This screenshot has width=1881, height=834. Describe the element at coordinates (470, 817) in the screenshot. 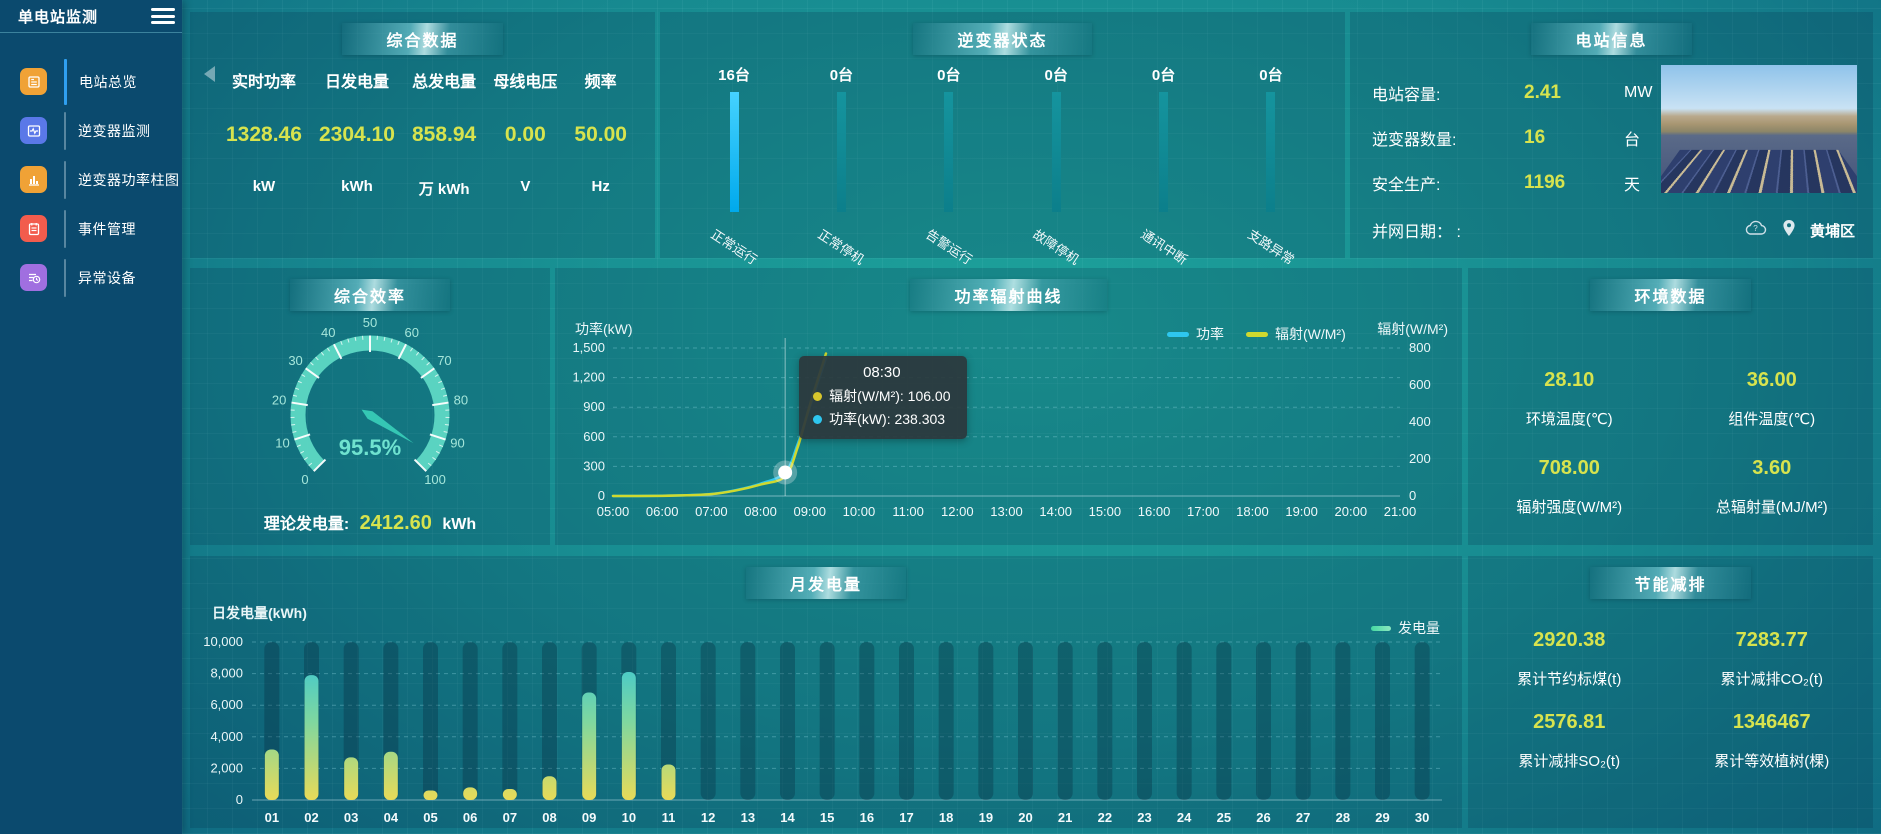

I see `x-axis-tick-label: 06` at that location.